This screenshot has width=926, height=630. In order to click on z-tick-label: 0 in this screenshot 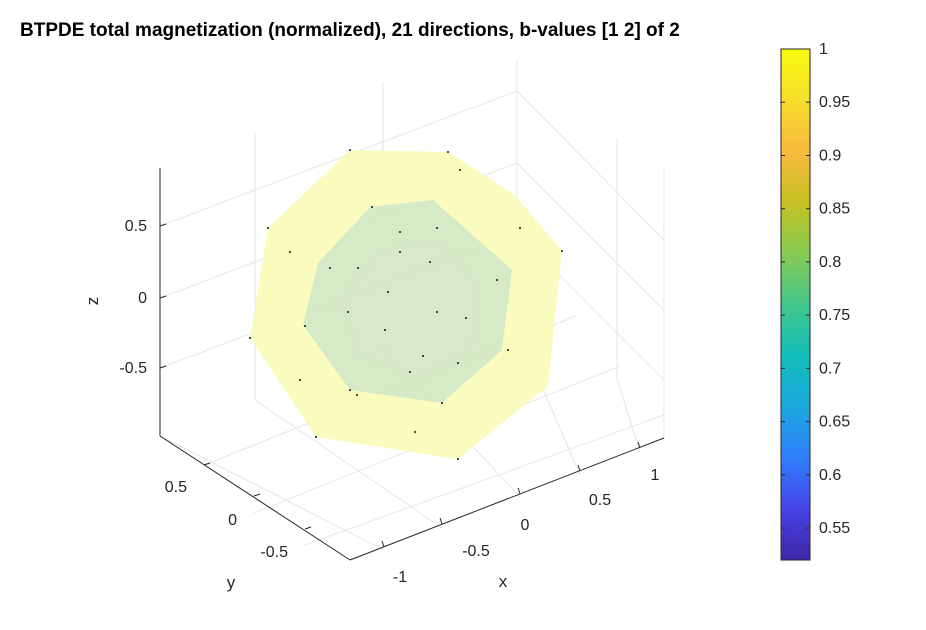, I will do `click(142, 298)`.